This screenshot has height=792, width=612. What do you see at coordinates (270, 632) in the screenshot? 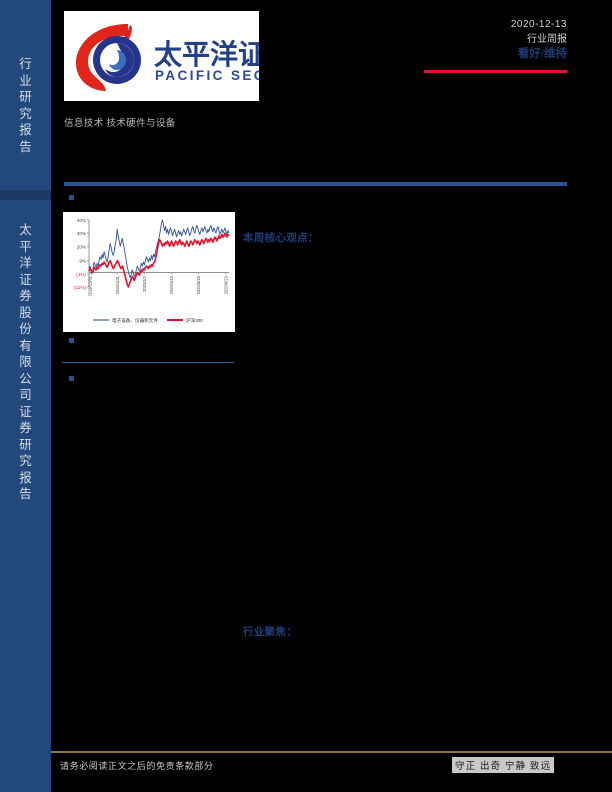
I see `industry-focus-heading: 行业聚焦：` at bounding box center [270, 632].